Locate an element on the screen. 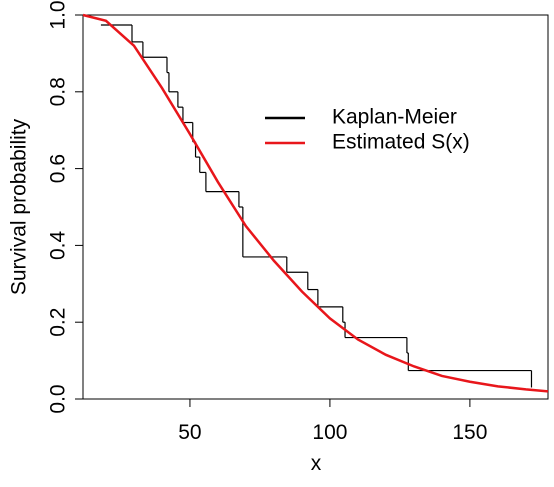  legend-label: Estimated S(x) is located at coordinates (401, 142).